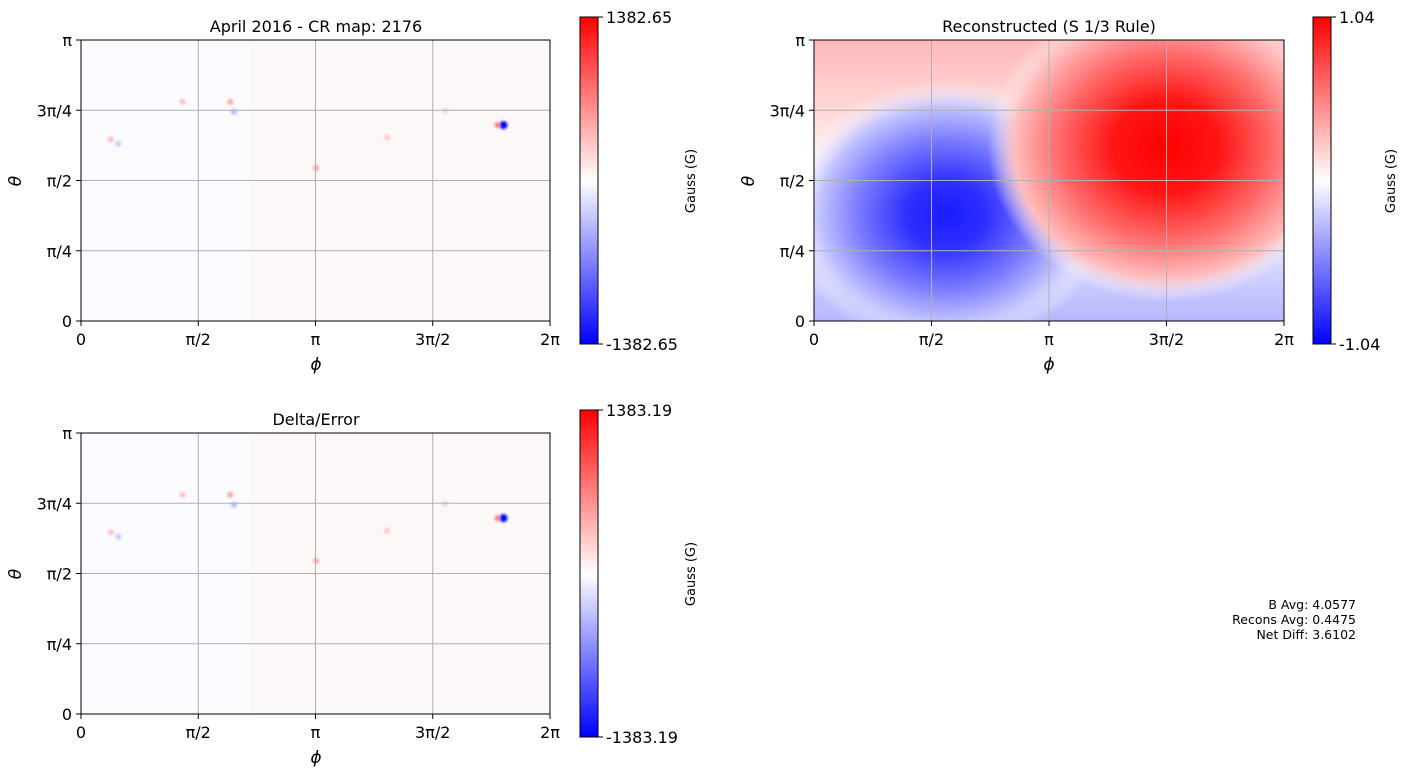  What do you see at coordinates (691, 181) in the screenshot?
I see `cr-map-colorbar-label: Gauss (G)` at bounding box center [691, 181].